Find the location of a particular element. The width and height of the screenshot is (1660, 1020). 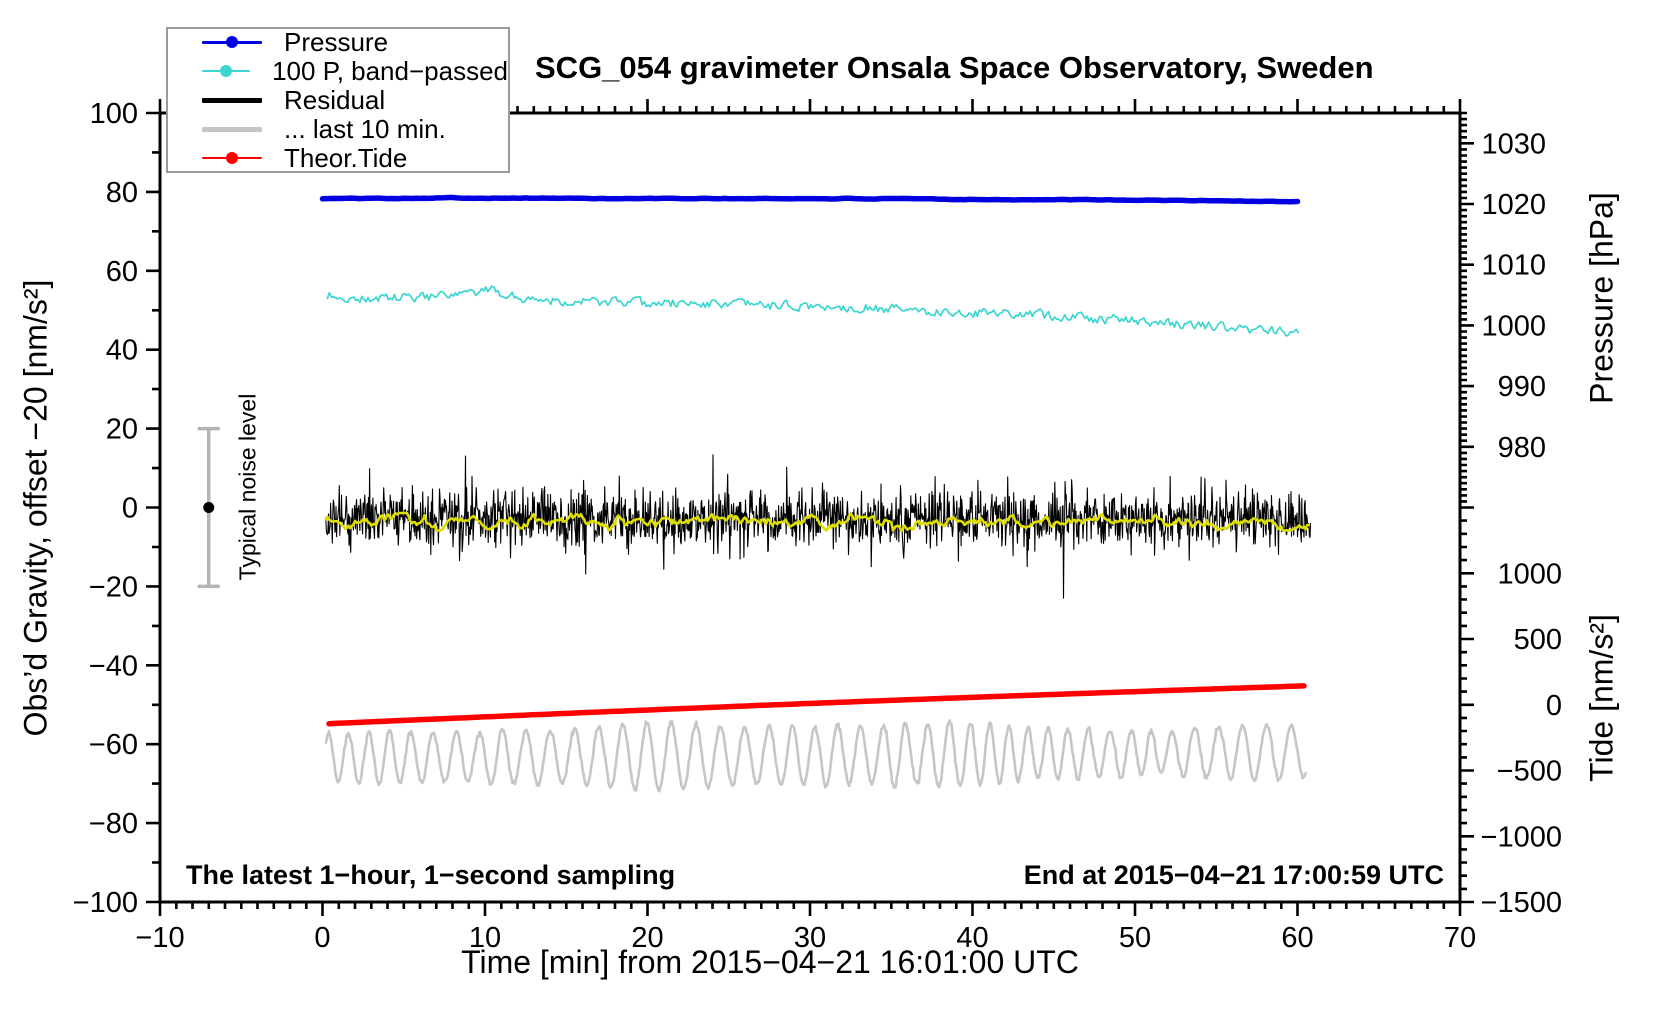

tide-tick-label: −500 is located at coordinates (1529, 772).